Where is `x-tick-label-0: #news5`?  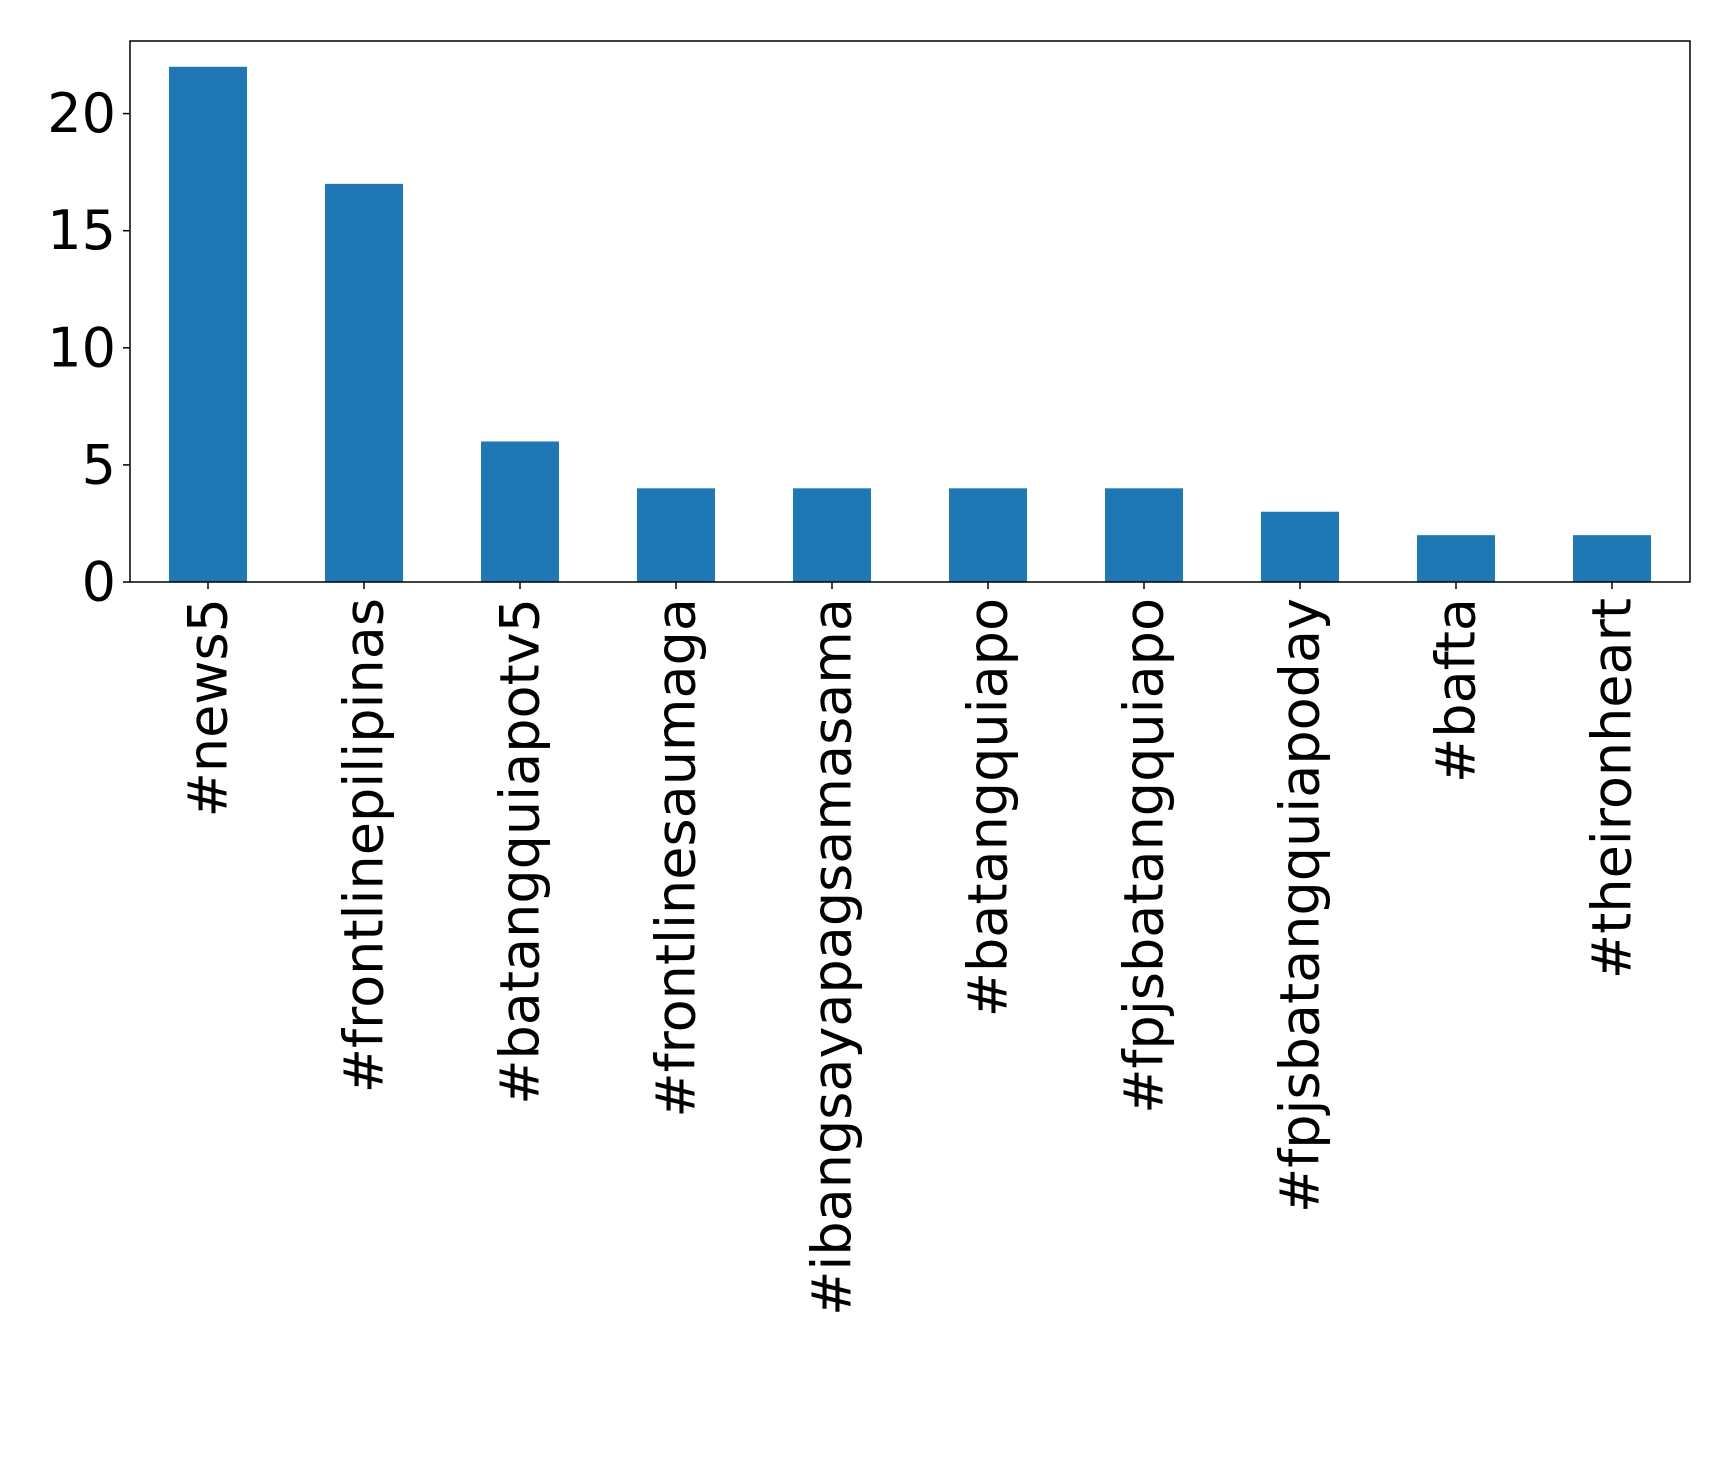
x-tick-label-0: #news5 is located at coordinates (208, 707).